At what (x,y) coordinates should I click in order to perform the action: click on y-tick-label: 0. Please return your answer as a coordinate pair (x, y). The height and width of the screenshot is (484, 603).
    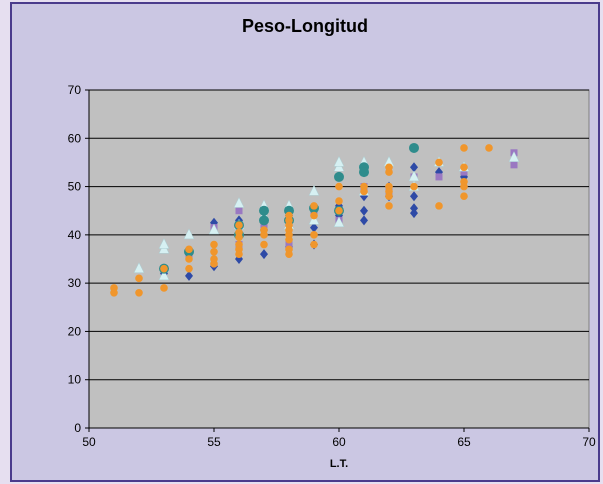
    Looking at the image, I should click on (77, 428).